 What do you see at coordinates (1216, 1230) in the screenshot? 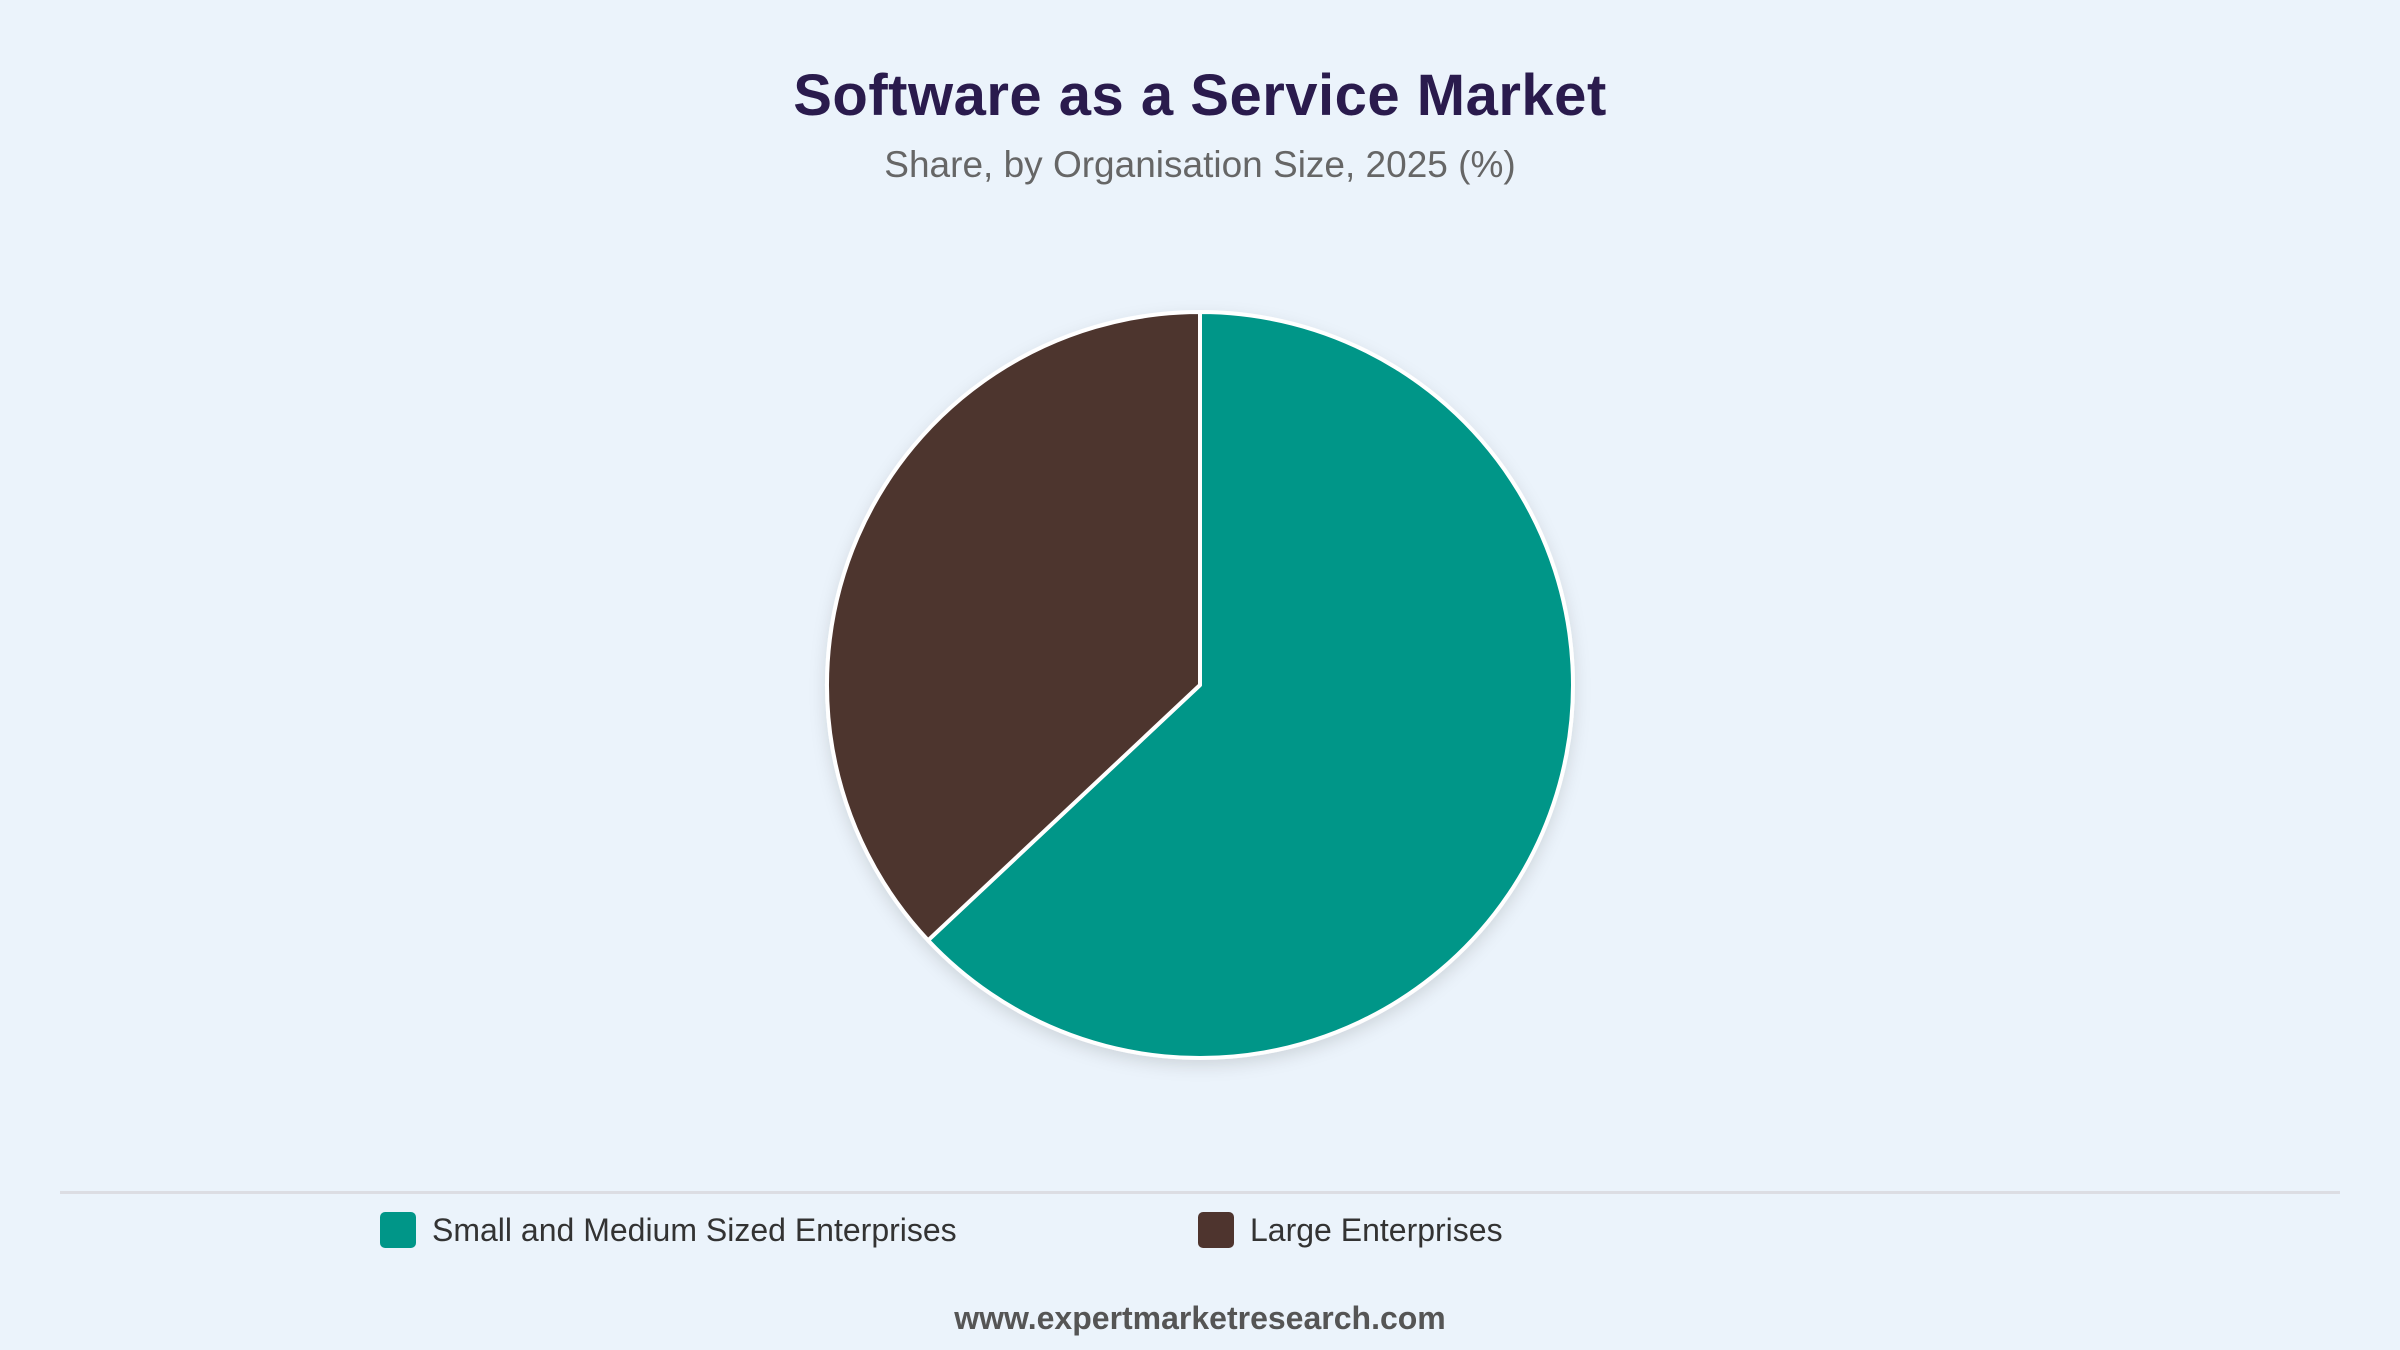
I see `legend-swatch-large` at bounding box center [1216, 1230].